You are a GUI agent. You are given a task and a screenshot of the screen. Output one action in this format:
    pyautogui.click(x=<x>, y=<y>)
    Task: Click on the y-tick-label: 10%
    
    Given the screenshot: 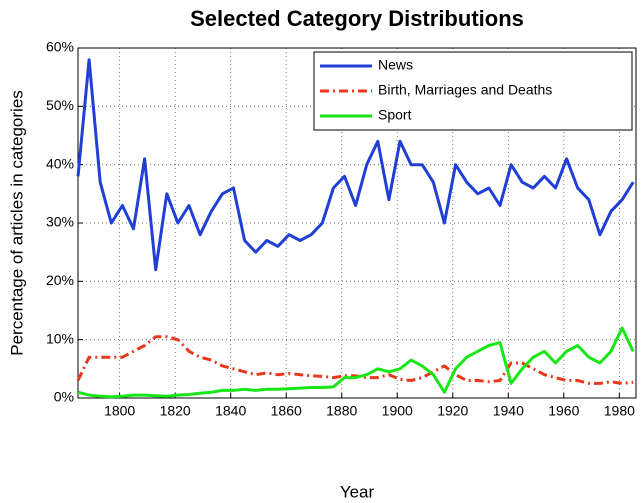 What is the action you would take?
    pyautogui.click(x=60, y=338)
    